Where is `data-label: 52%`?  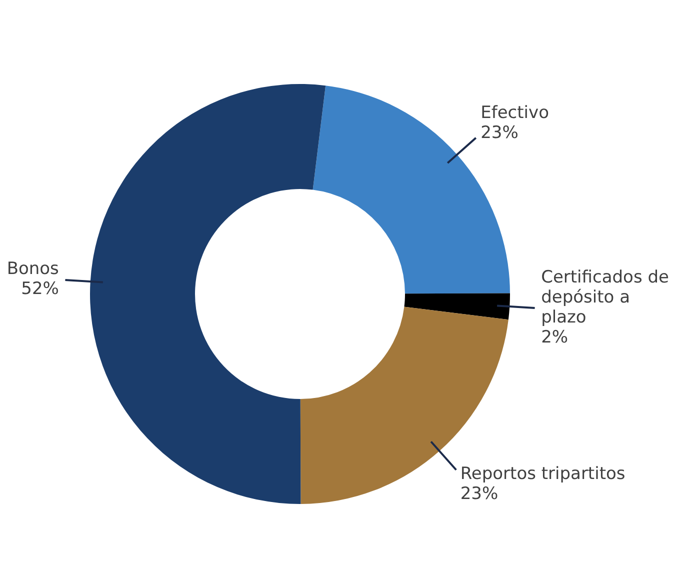 data-label: 52% is located at coordinates (40, 289).